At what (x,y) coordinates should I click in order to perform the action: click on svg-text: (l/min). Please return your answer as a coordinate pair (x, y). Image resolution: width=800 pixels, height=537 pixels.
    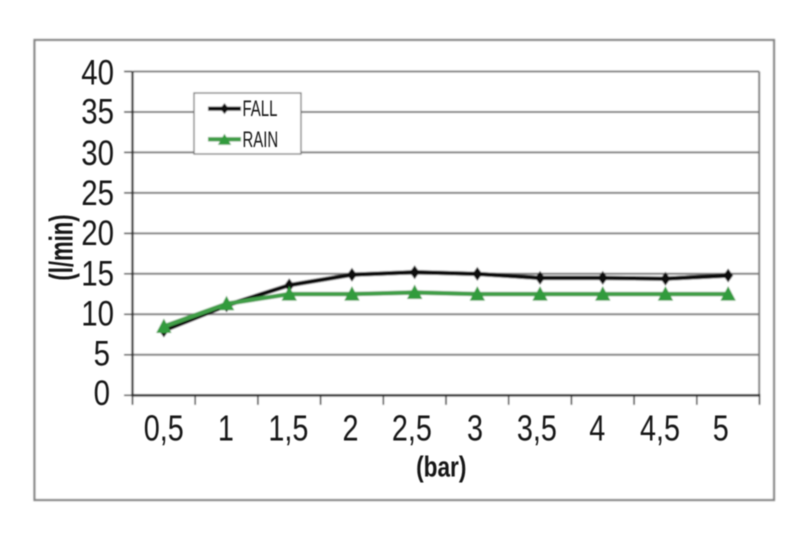
    Looking at the image, I should click on (61, 247).